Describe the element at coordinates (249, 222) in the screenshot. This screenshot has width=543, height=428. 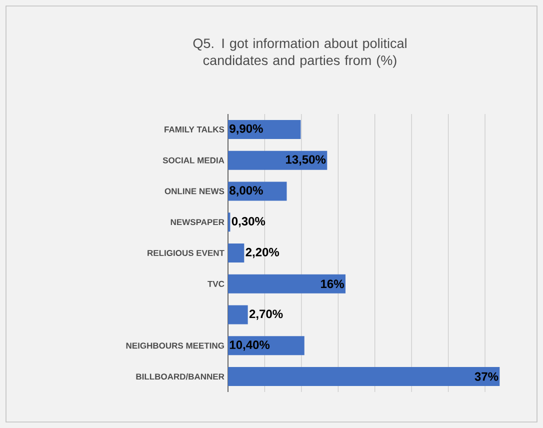
I see `data-label: 0,30%` at that location.